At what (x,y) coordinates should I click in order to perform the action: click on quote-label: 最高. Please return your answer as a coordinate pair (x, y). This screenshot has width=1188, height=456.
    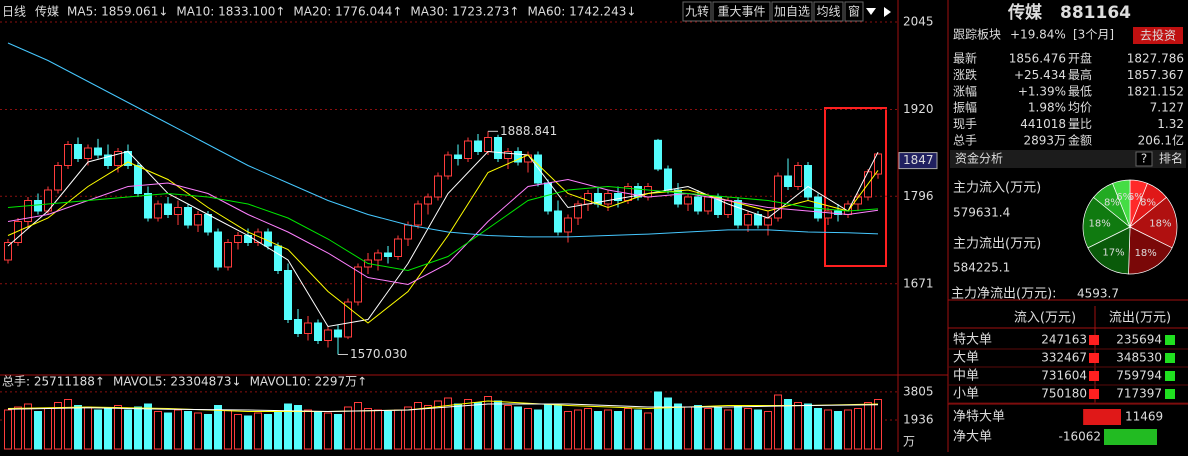
    Looking at the image, I should click on (1080, 74).